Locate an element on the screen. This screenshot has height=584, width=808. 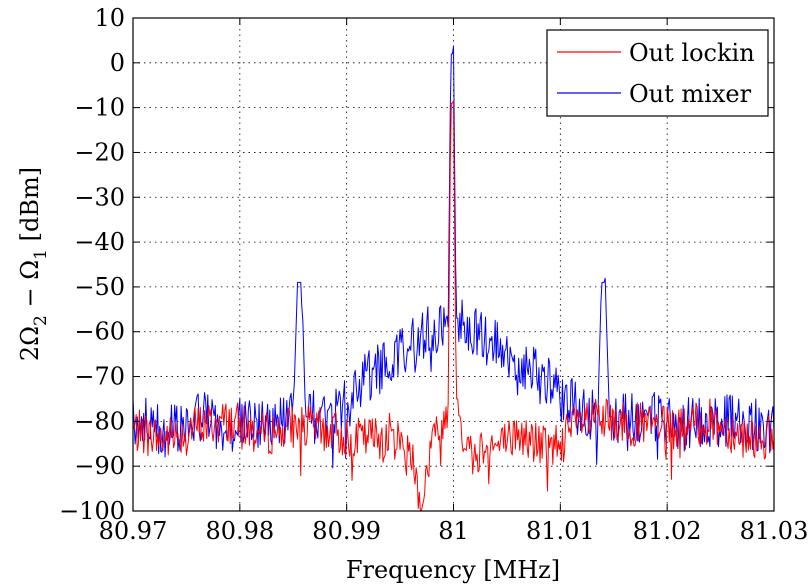
y-tick-label: −40 is located at coordinates (99, 242).